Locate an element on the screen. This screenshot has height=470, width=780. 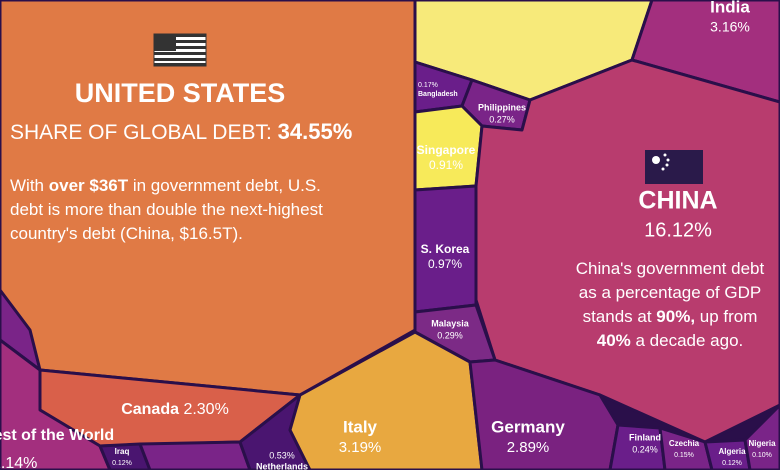
cell-iraq is located at coordinates (125, 456).